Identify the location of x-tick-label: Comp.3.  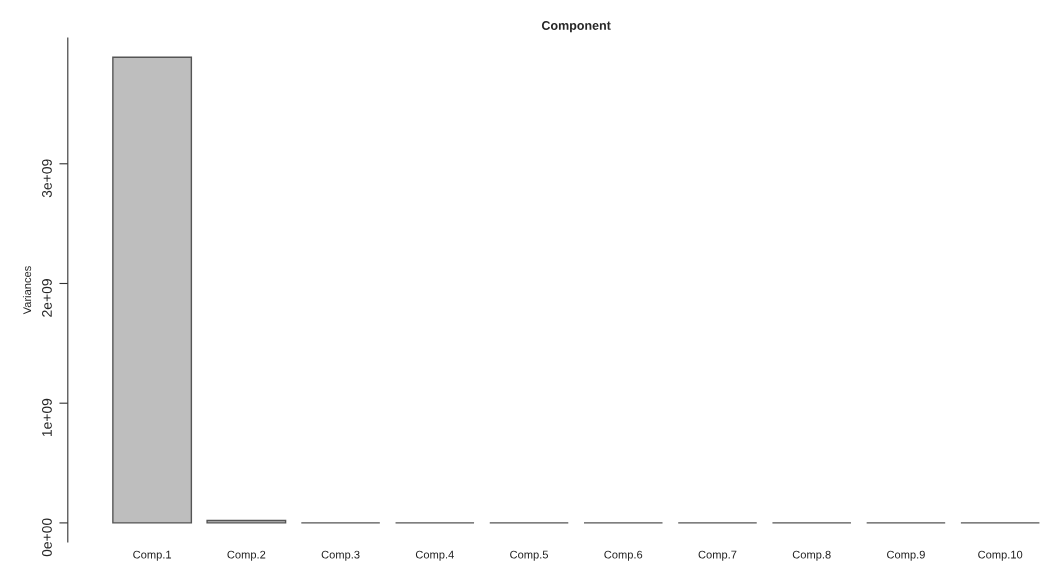
(340, 555).